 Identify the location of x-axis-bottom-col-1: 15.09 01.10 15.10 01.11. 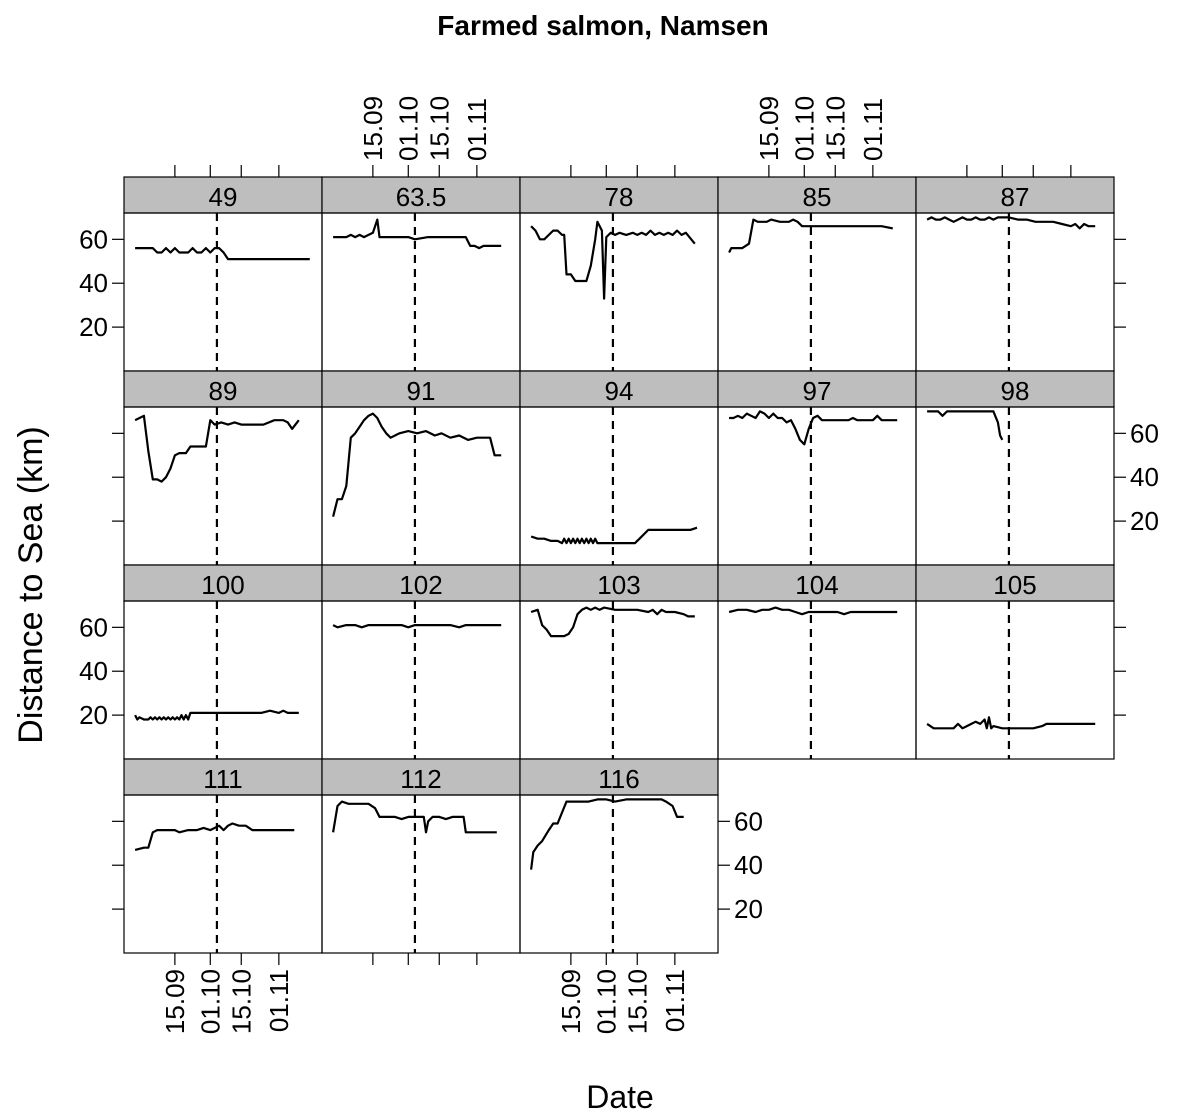
(227, 993).